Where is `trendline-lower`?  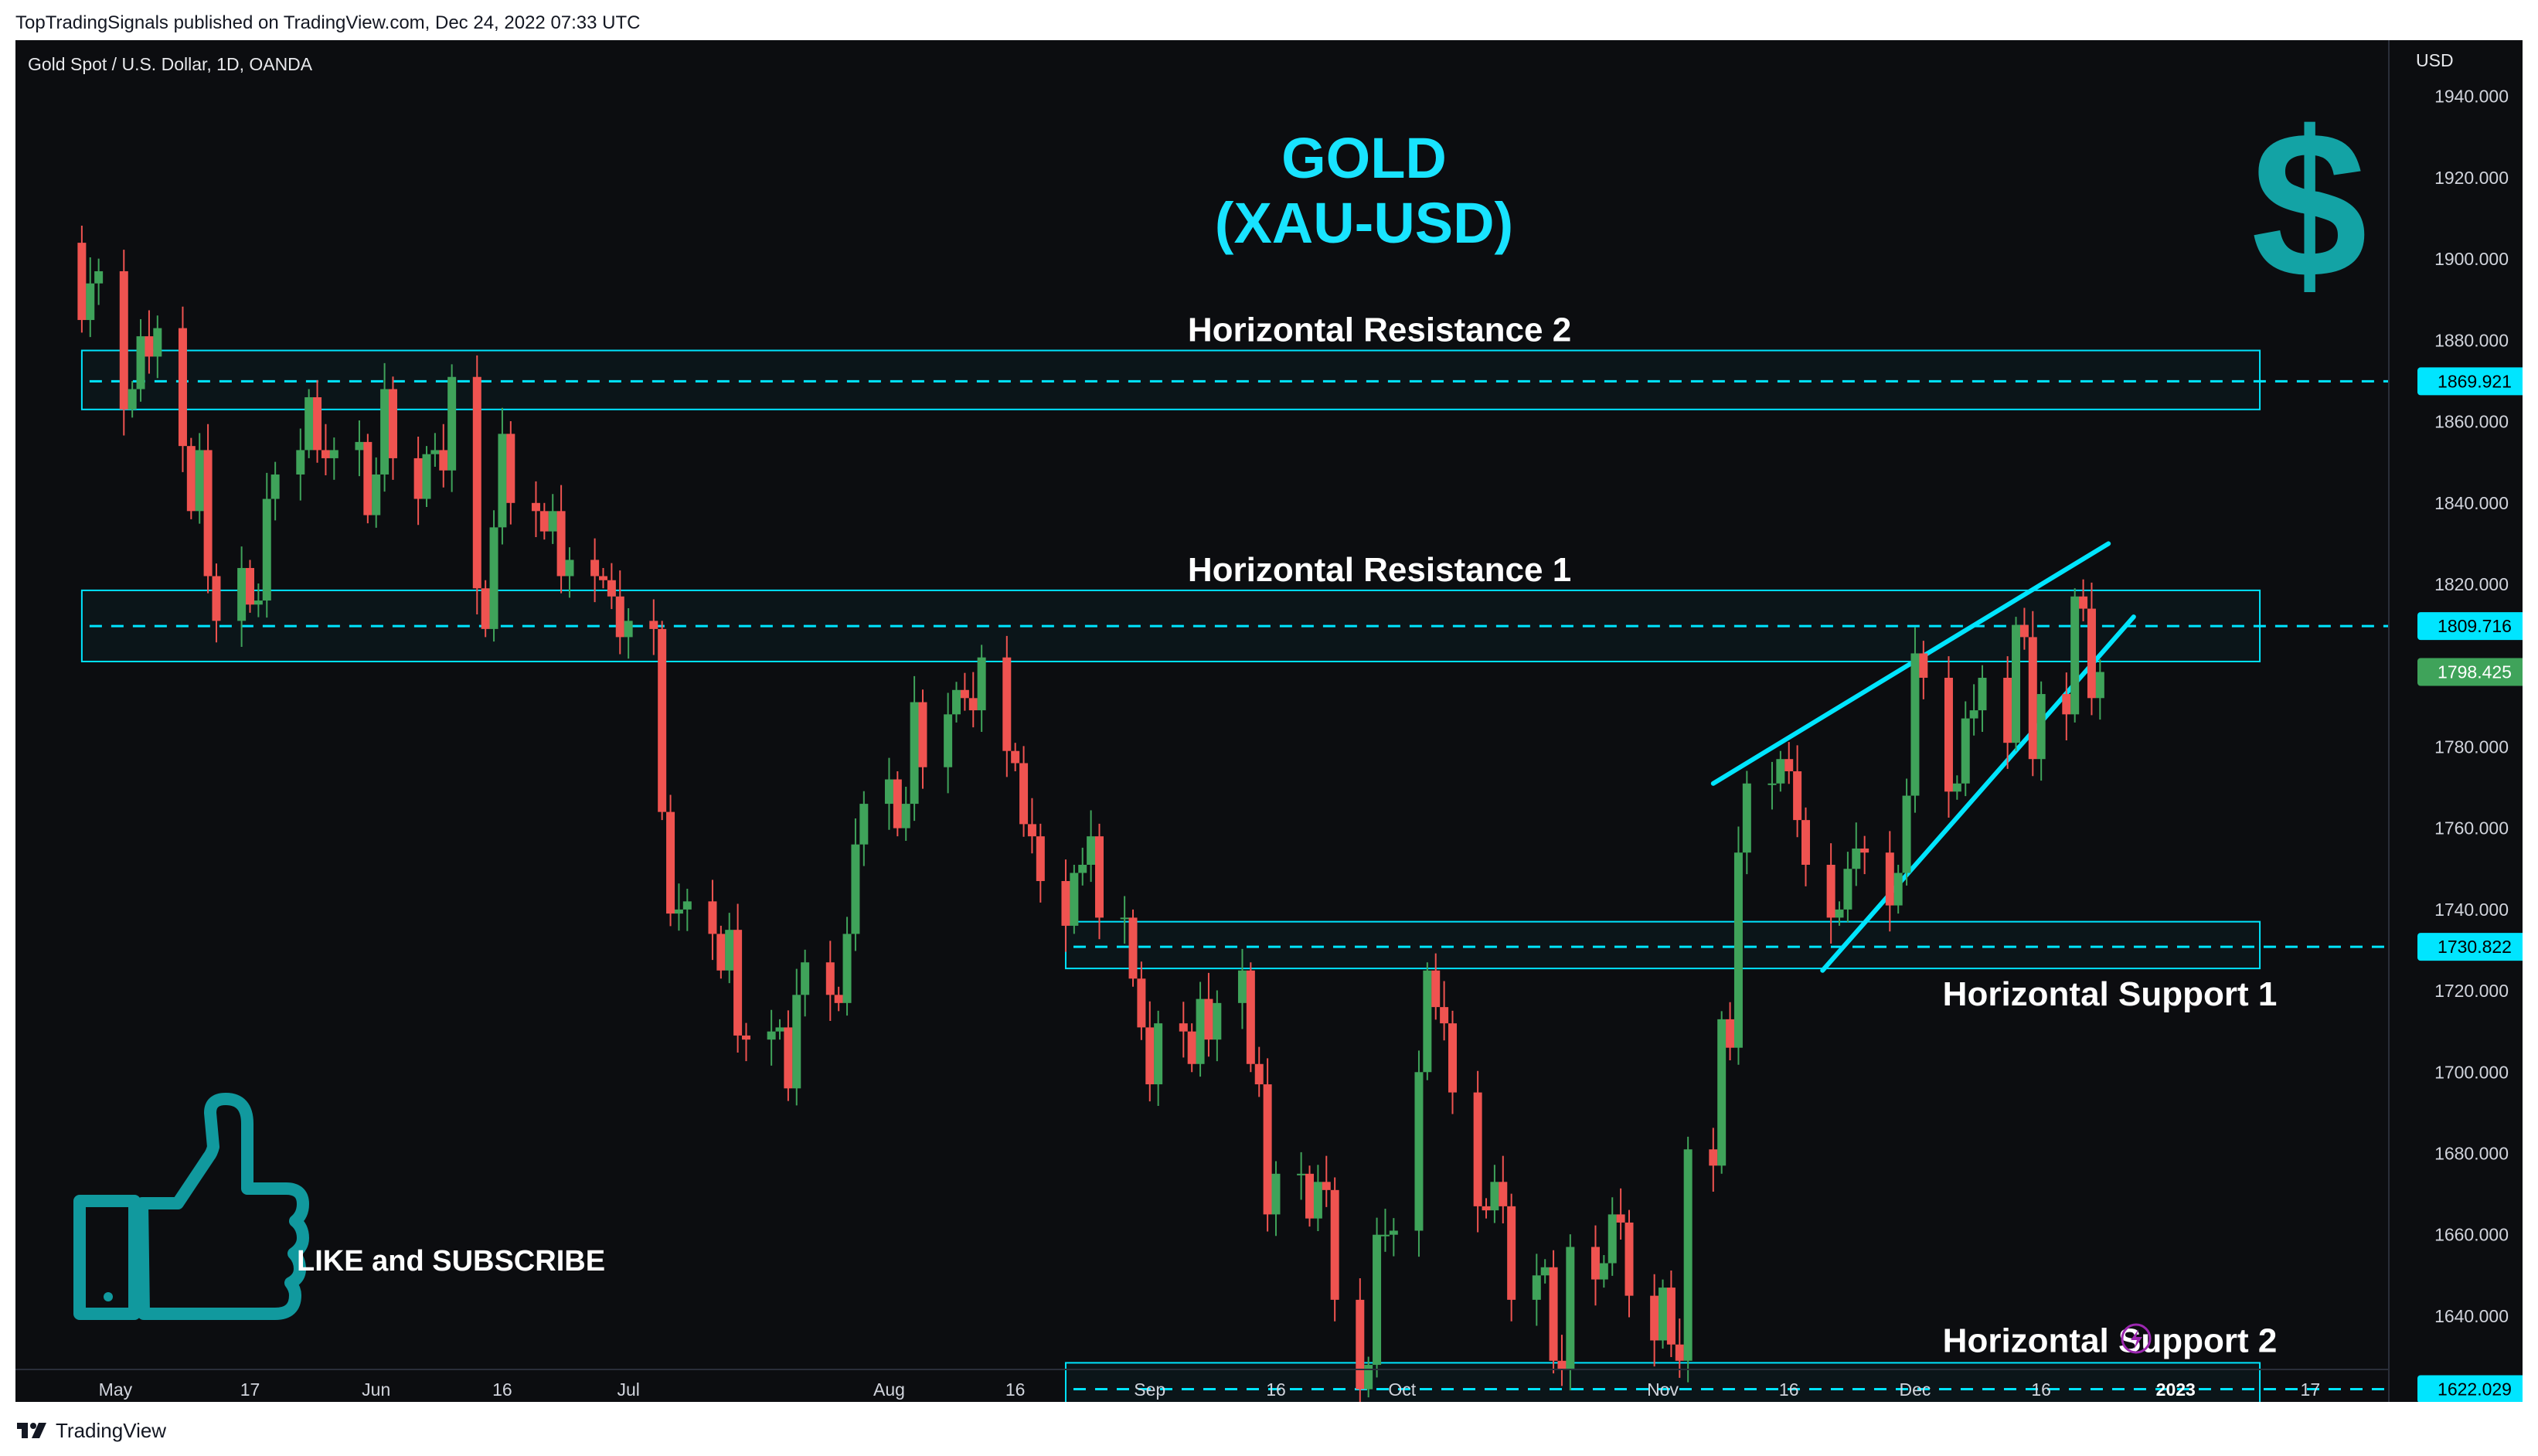
trendline-lower is located at coordinates (1978, 793).